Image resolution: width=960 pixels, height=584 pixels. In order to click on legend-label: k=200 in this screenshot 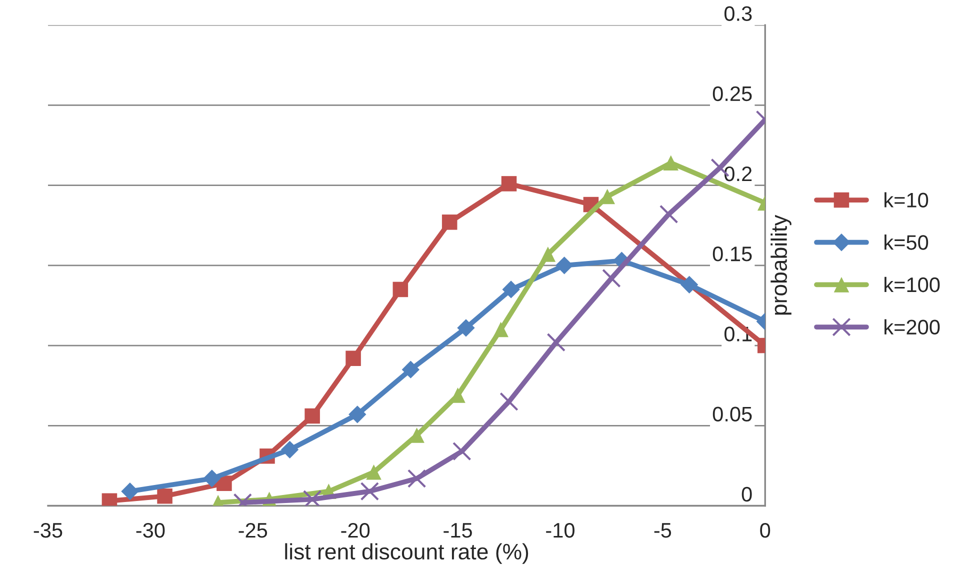, I will do `click(912, 327)`.